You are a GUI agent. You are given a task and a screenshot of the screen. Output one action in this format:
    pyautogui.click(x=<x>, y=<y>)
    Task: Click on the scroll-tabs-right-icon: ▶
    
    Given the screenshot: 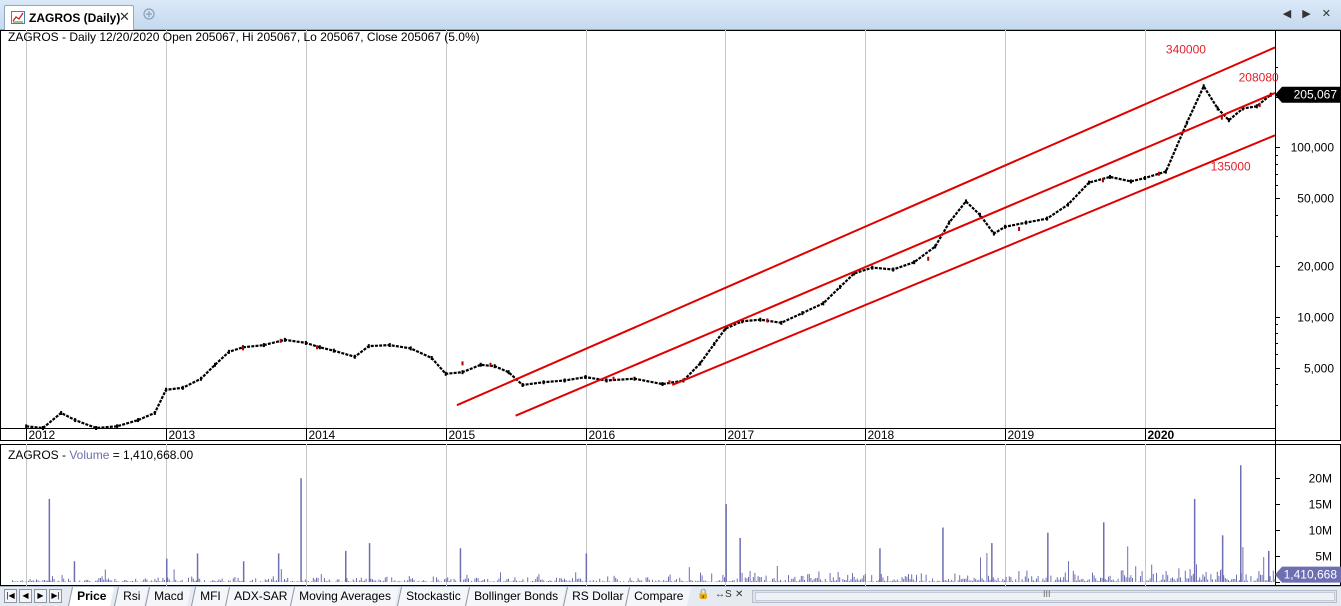 What is the action you would take?
    pyautogui.click(x=1307, y=14)
    